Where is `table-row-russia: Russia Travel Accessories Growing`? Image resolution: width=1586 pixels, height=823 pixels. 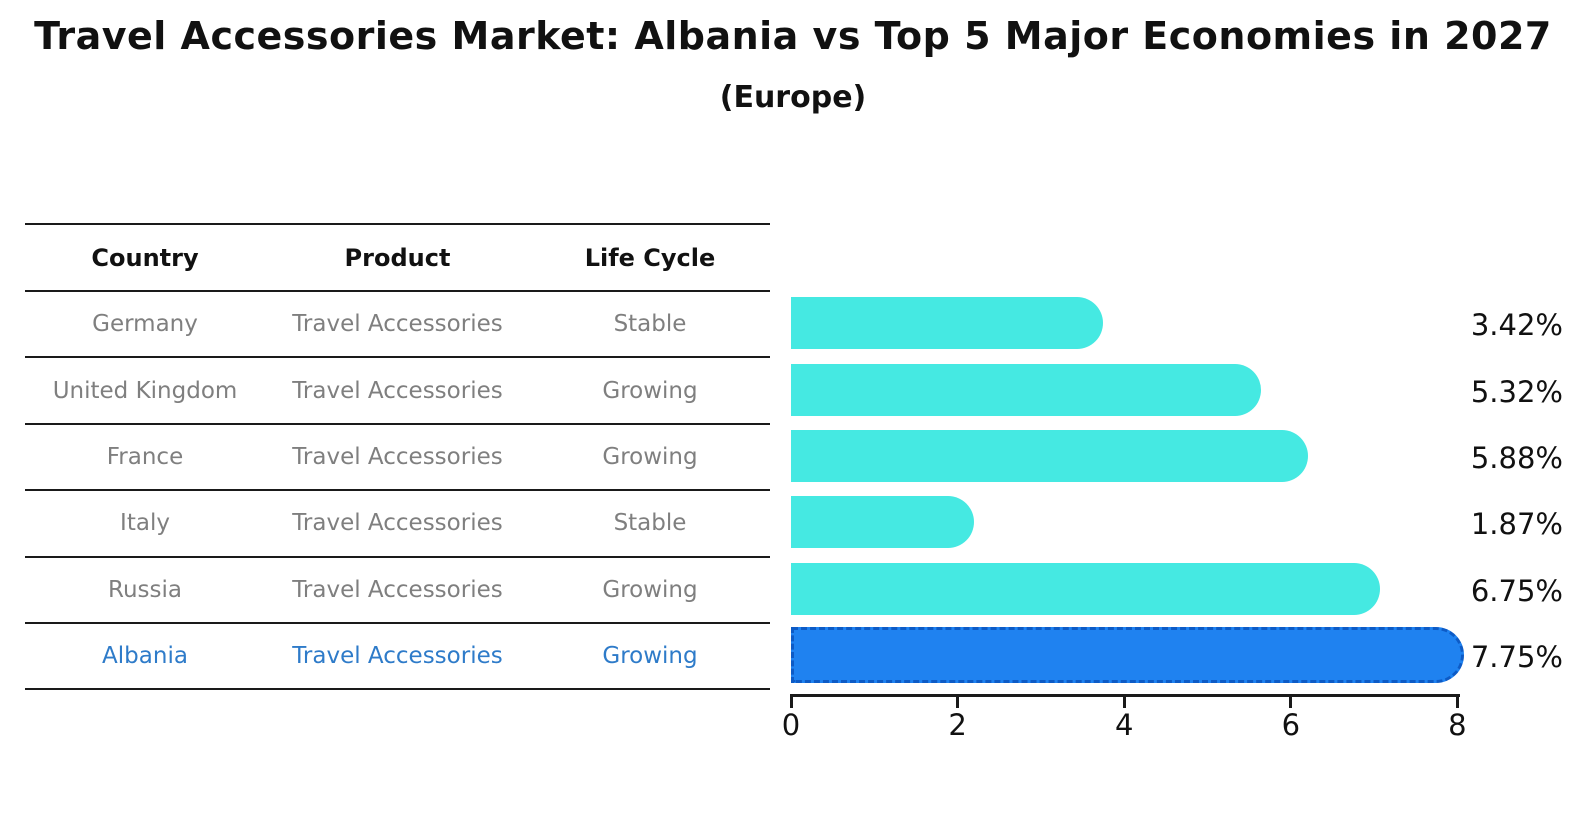
table-row-russia: Russia Travel Accessories Growing is located at coordinates (397, 591).